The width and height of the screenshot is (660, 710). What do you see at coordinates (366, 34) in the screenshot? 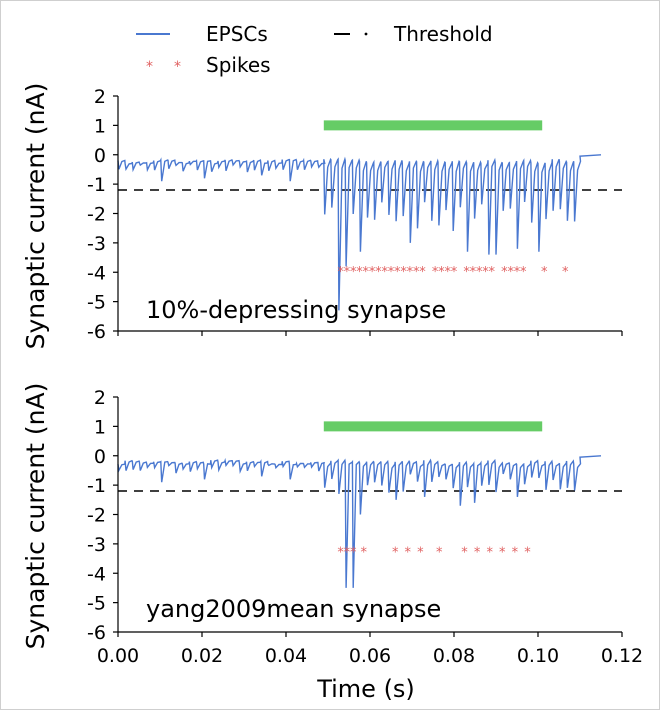
I see `legend-threshold-dot` at bounding box center [366, 34].